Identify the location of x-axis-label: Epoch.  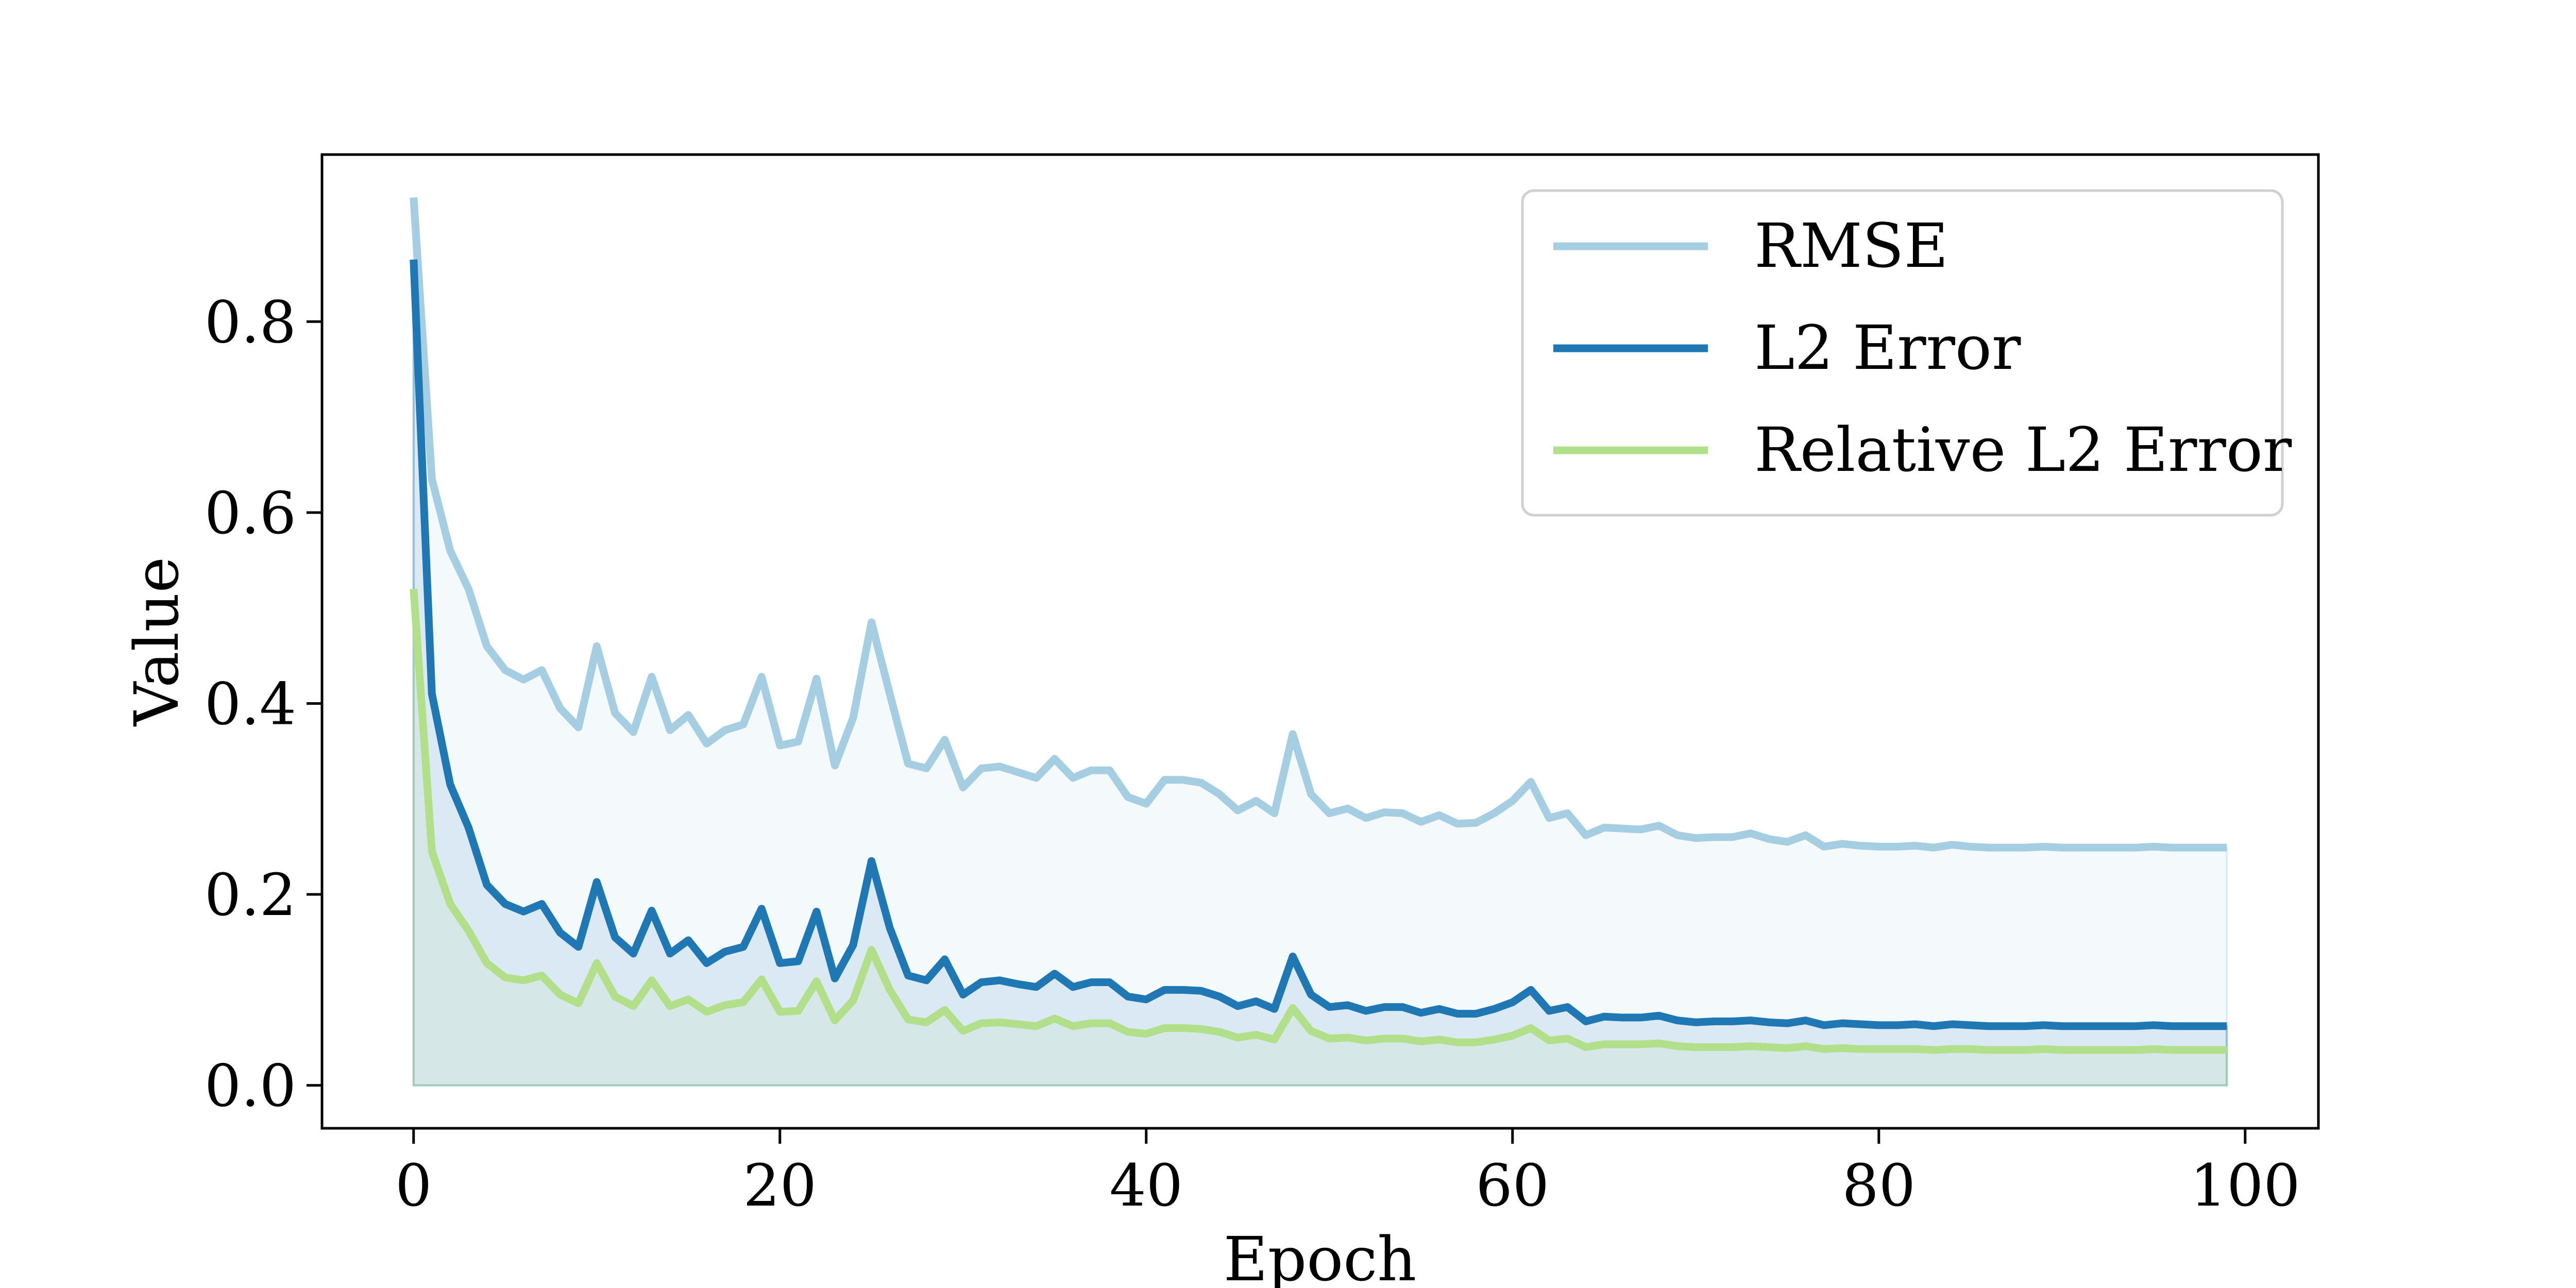
(1320, 1256).